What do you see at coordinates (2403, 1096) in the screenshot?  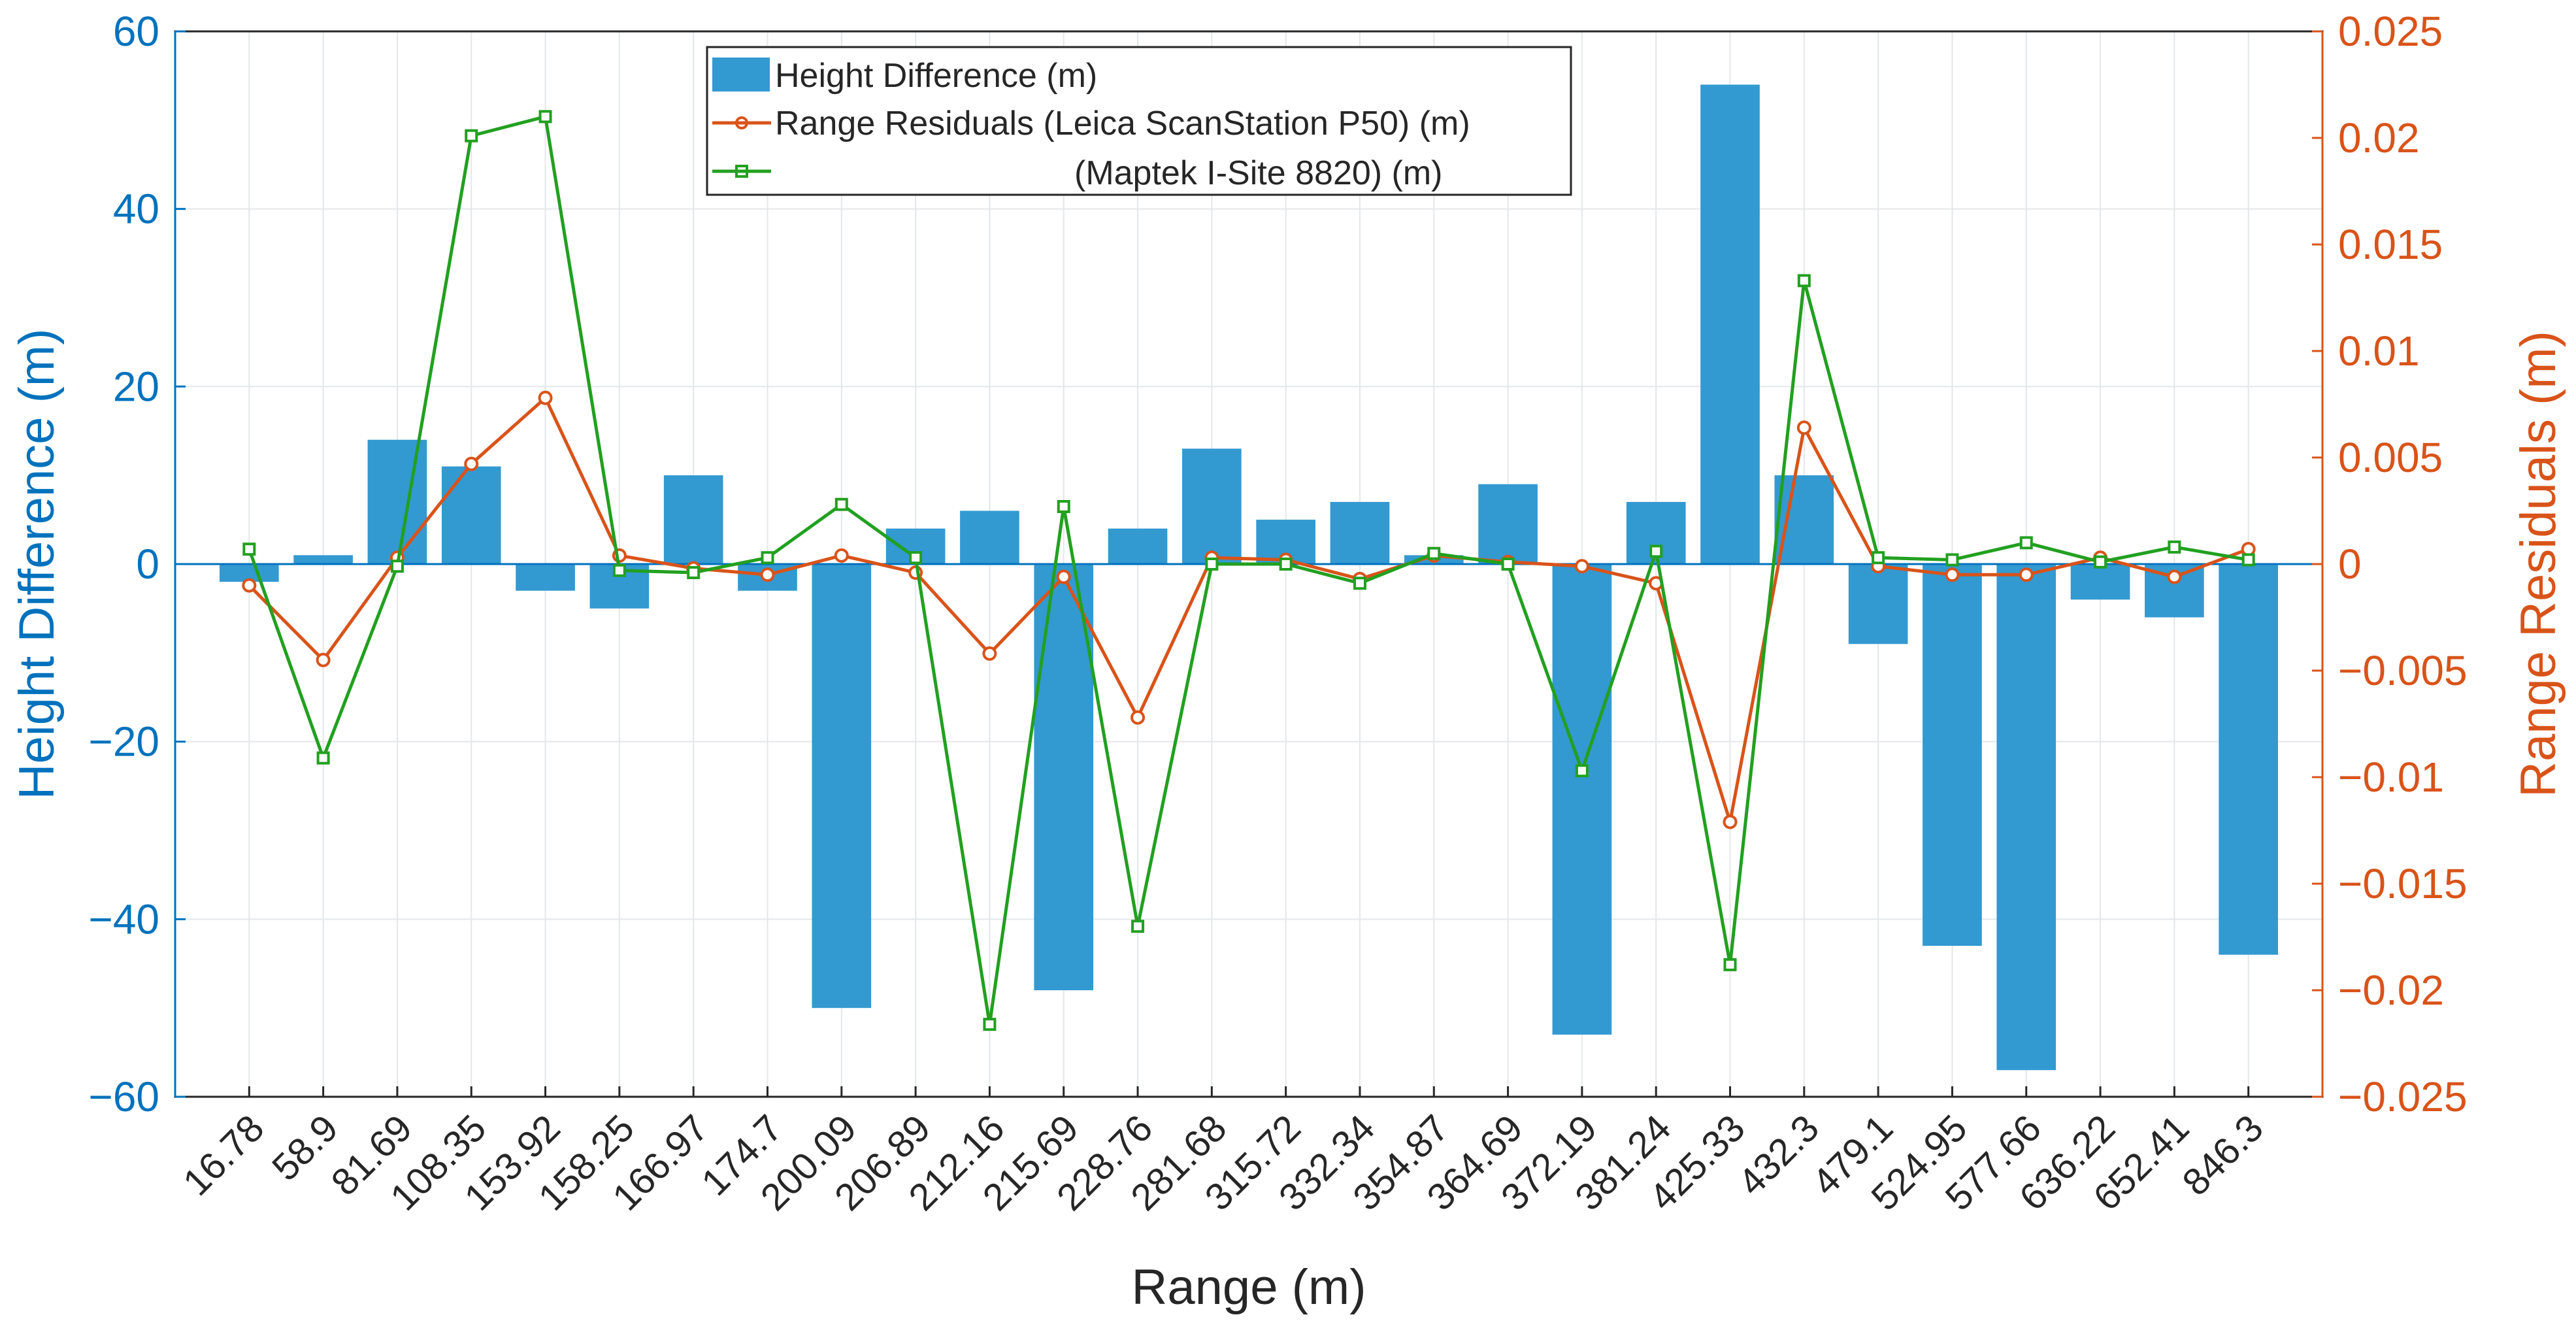 I see `right-tick-label: −0.025` at bounding box center [2403, 1096].